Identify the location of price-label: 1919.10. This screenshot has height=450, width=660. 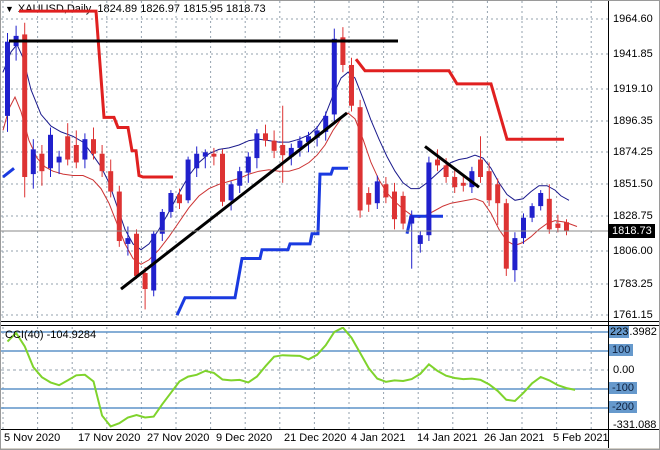
(633, 89).